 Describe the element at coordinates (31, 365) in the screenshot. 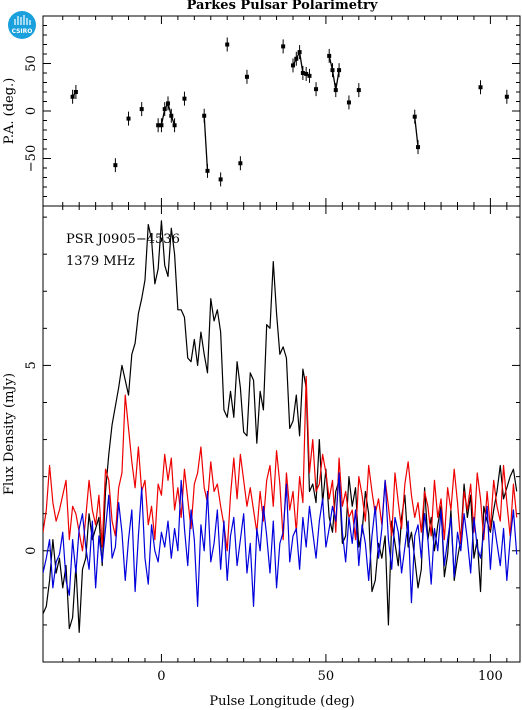

I see `flux-tick-label: 5` at that location.